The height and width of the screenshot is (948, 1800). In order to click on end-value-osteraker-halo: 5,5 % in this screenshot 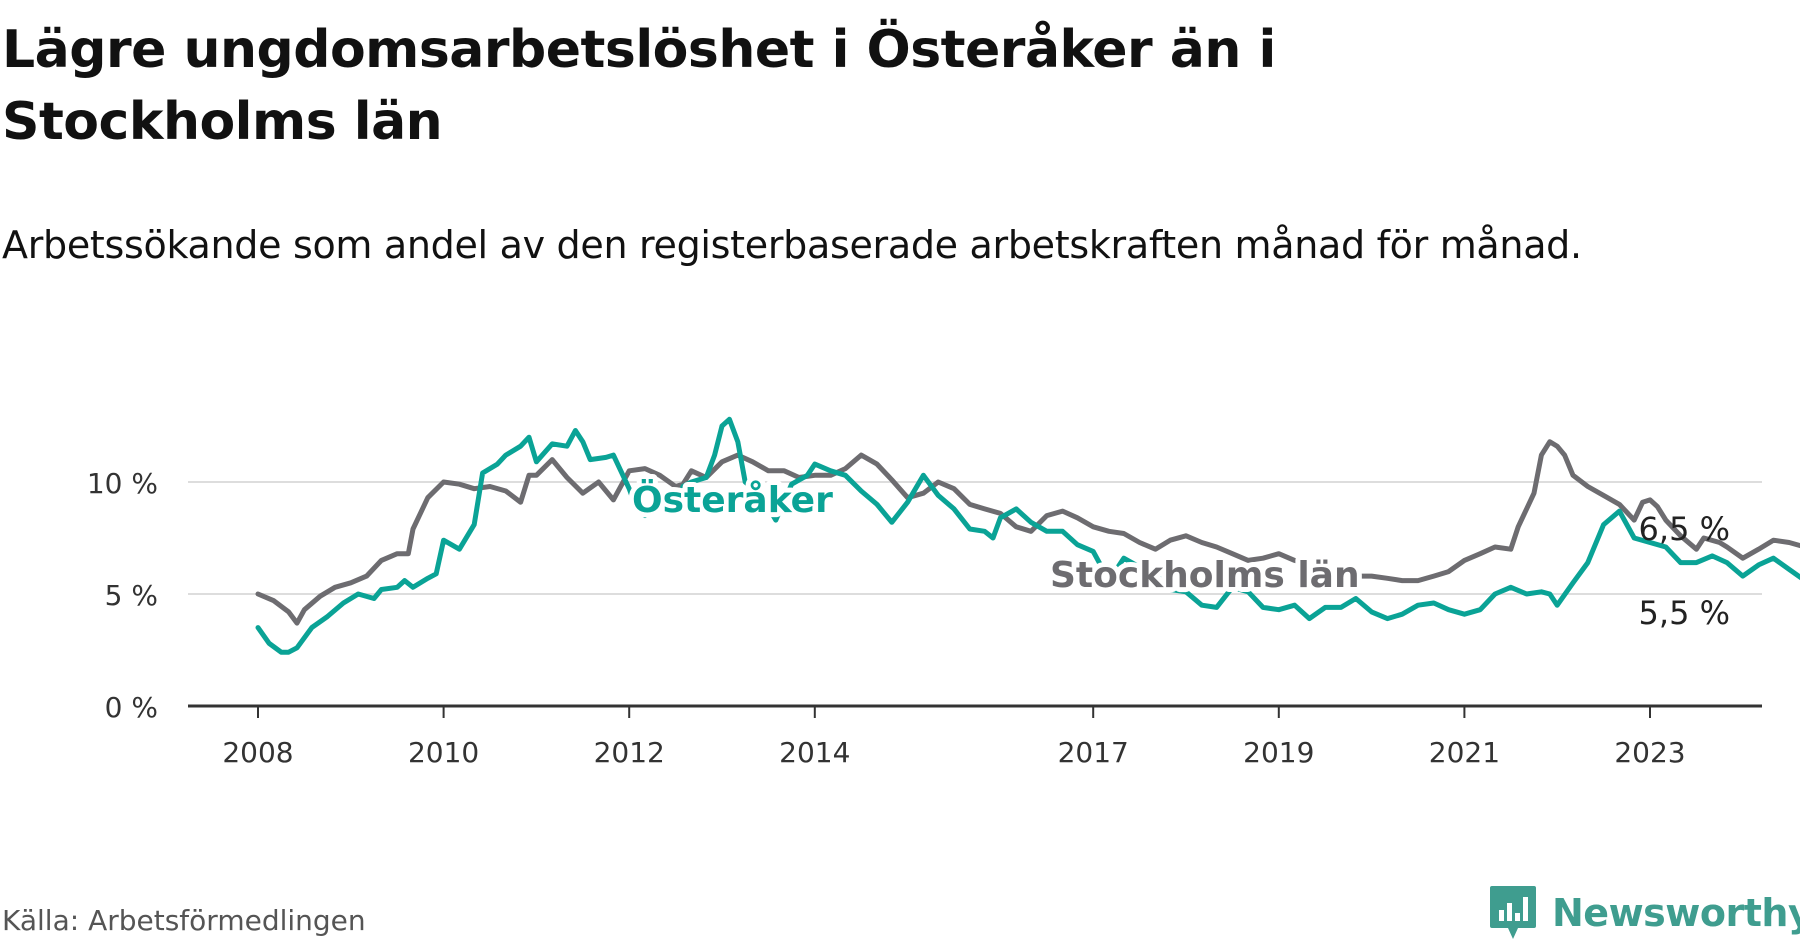, I will do `click(1684, 613)`.